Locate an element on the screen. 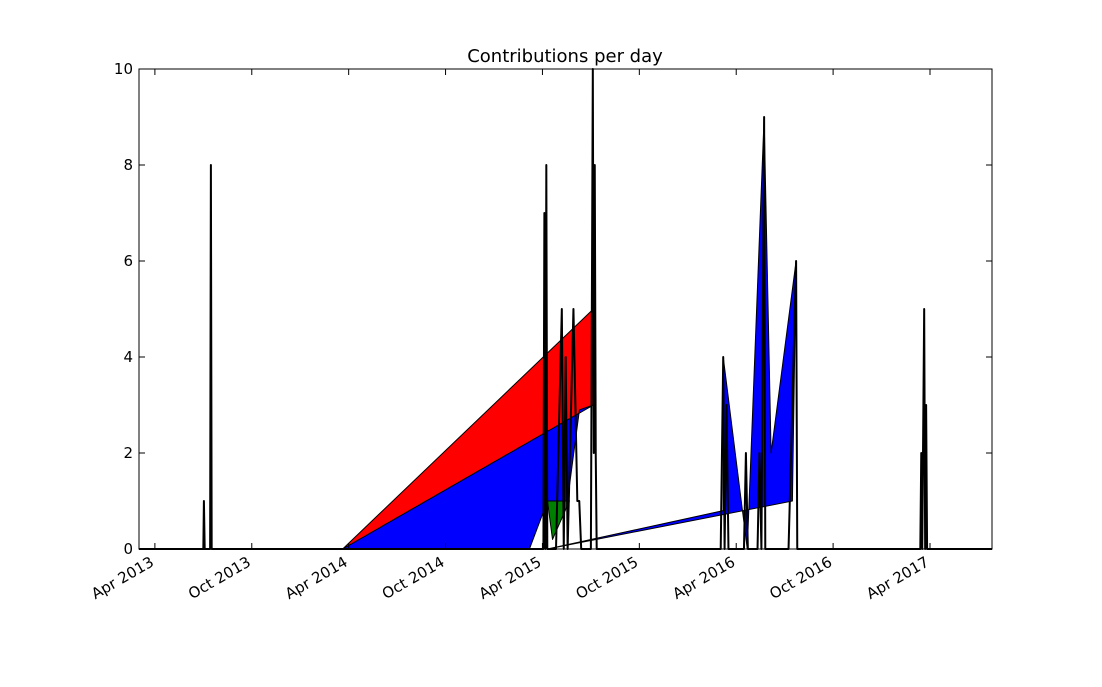 The height and width of the screenshot is (687, 1102). y-tick-label: 6 is located at coordinates (128, 261).